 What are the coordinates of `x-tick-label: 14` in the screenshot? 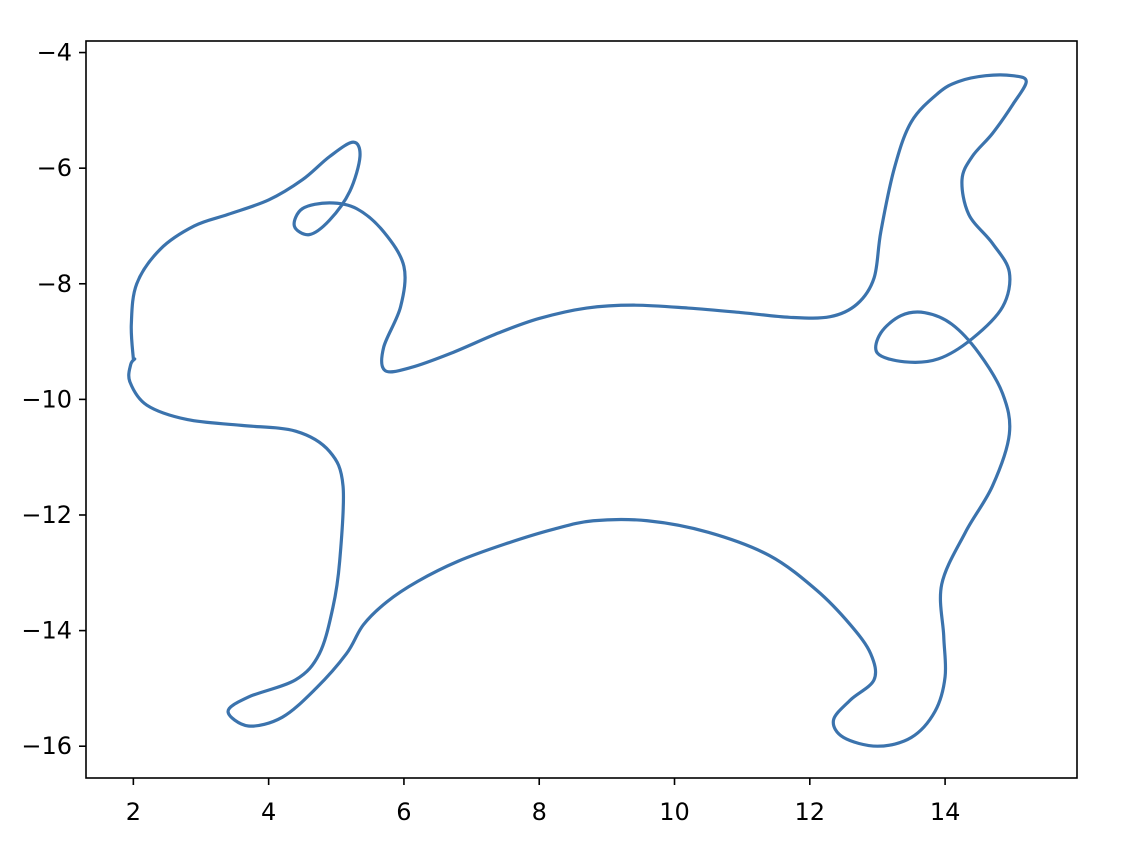 It's located at (945, 812).